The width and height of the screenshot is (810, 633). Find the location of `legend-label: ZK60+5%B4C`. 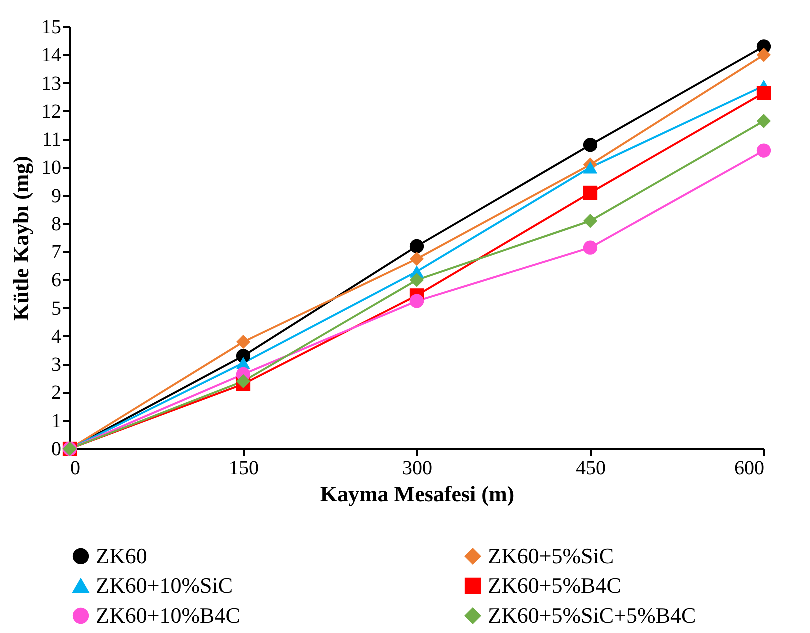

legend-label: ZK60+5%B4C is located at coordinates (555, 585).